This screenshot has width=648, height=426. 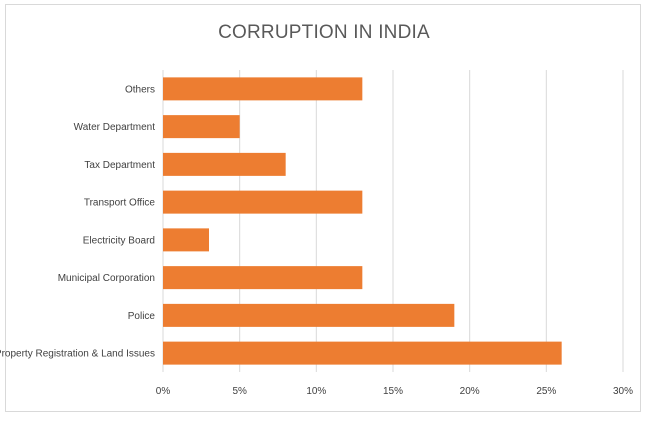 What do you see at coordinates (119, 165) in the screenshot?
I see `category-label: Tax Department` at bounding box center [119, 165].